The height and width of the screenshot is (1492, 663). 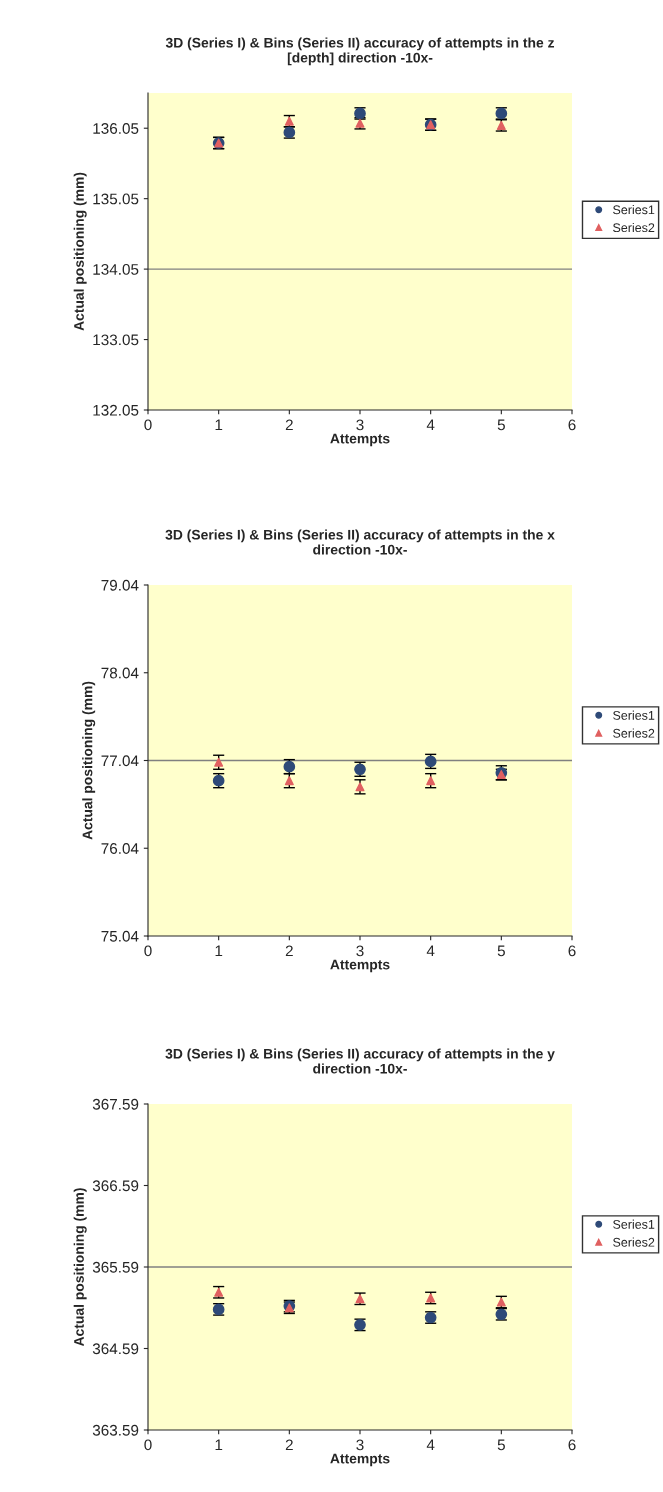 I want to click on y-tick-label: 366.59, so click(x=115, y=1186).